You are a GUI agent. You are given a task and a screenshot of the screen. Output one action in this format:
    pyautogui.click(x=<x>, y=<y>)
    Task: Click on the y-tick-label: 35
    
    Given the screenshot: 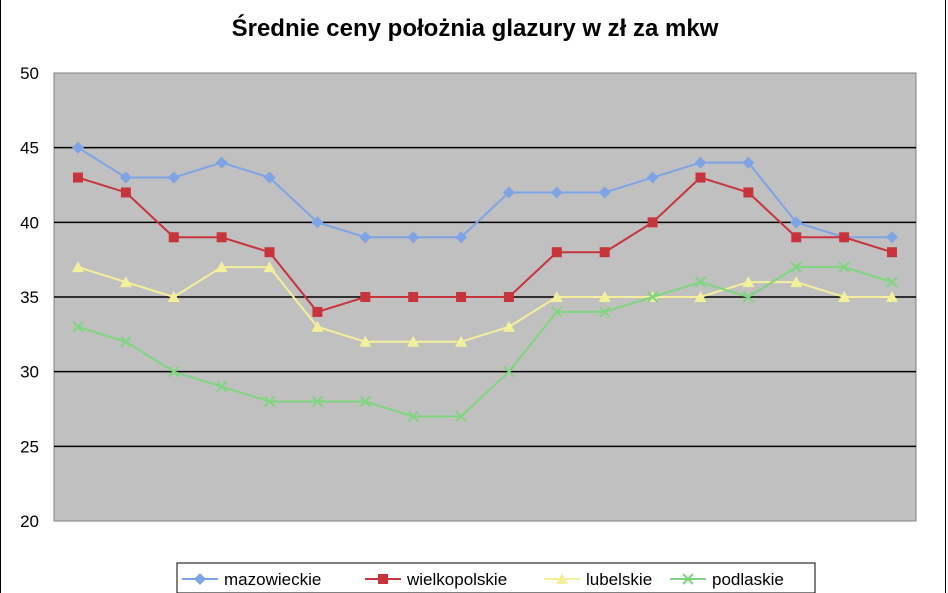 What is the action you would take?
    pyautogui.click(x=29, y=297)
    